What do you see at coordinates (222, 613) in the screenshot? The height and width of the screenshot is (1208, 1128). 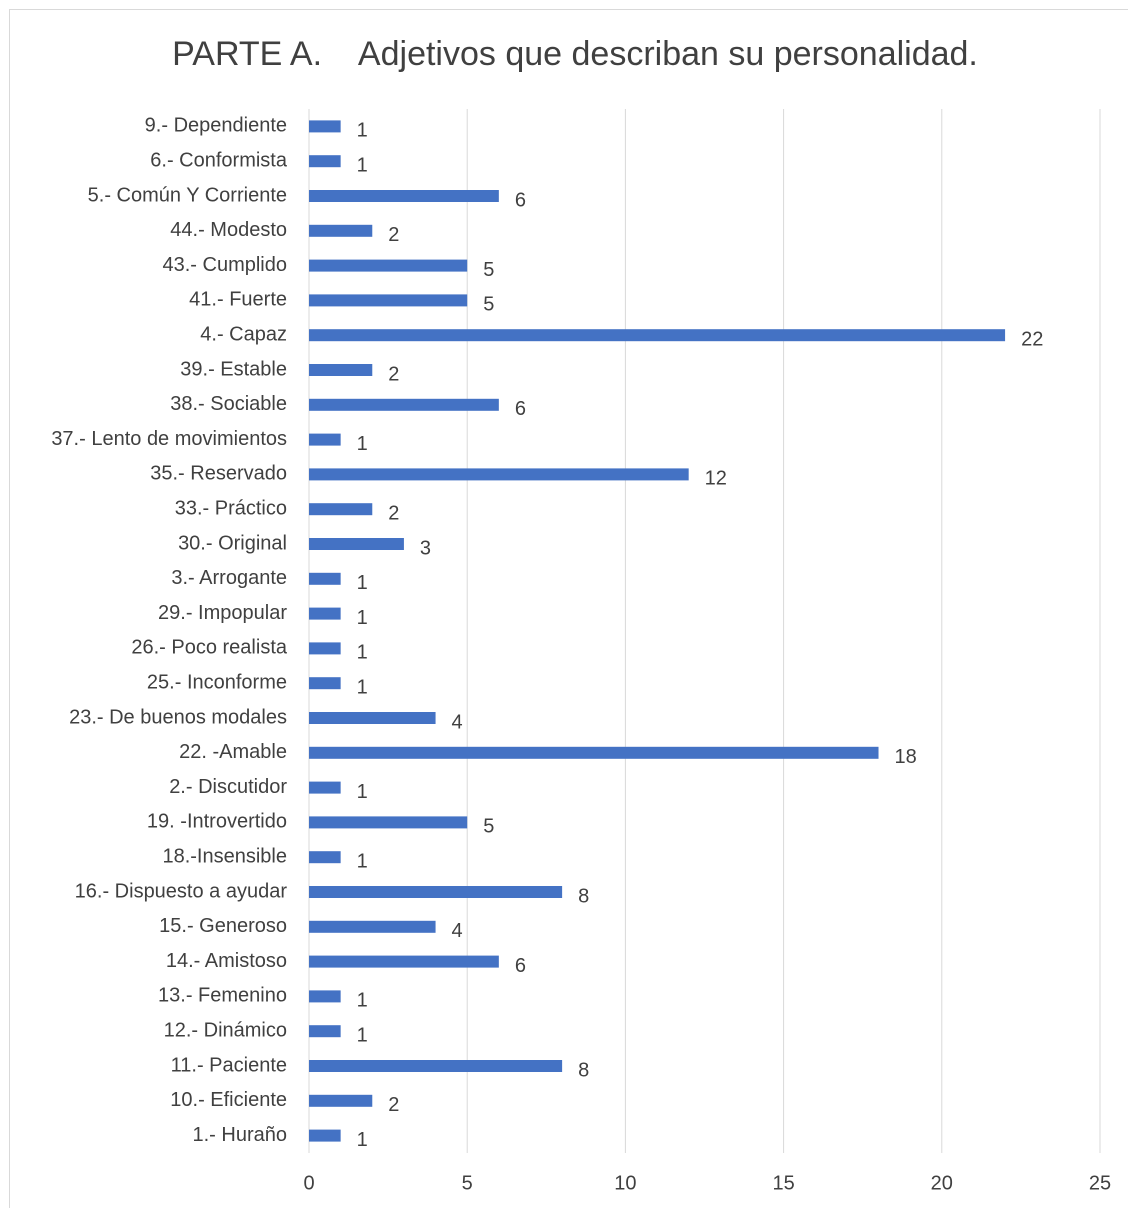 I see `y-tick-label: 29.- Impopular` at bounding box center [222, 613].